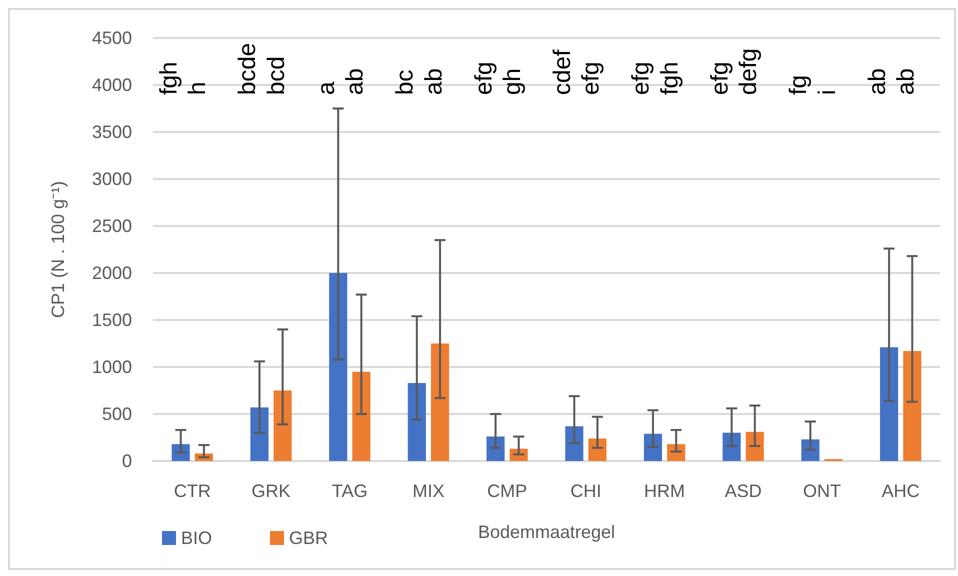 This screenshot has height=576, width=958. Describe the element at coordinates (512, 81) in the screenshot. I see `annotation: gh` at that location.